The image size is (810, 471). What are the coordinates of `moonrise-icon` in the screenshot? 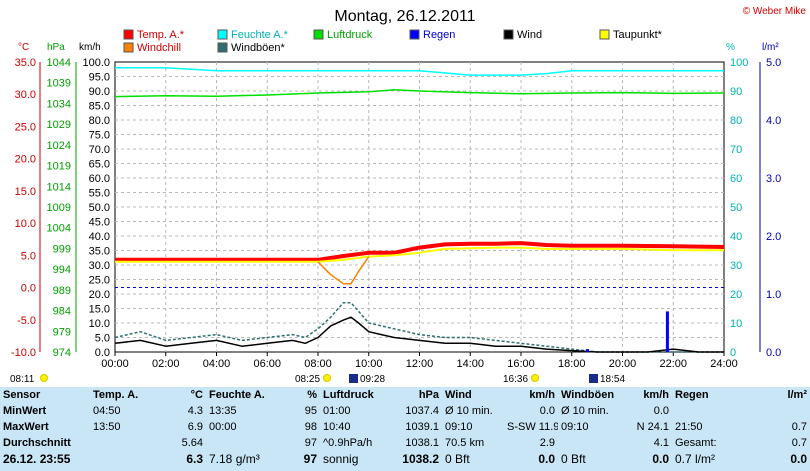 It's located at (353, 378).